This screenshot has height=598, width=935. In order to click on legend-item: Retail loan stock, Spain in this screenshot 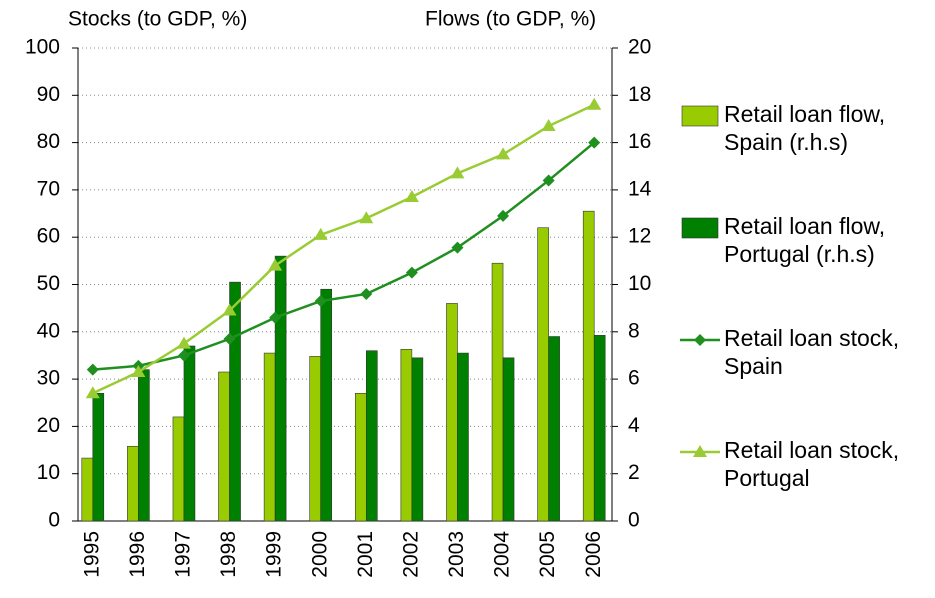, I will do `click(805, 380)`.